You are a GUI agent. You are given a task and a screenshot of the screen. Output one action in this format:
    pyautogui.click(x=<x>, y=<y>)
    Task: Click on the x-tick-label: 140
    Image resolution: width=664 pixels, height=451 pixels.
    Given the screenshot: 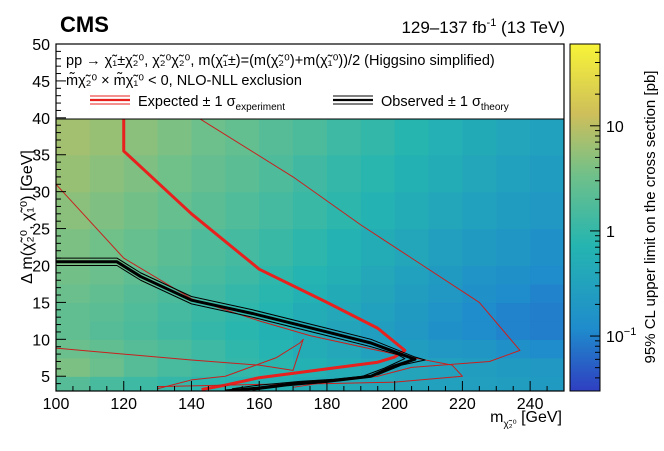 What is the action you would take?
    pyautogui.click(x=191, y=404)
    